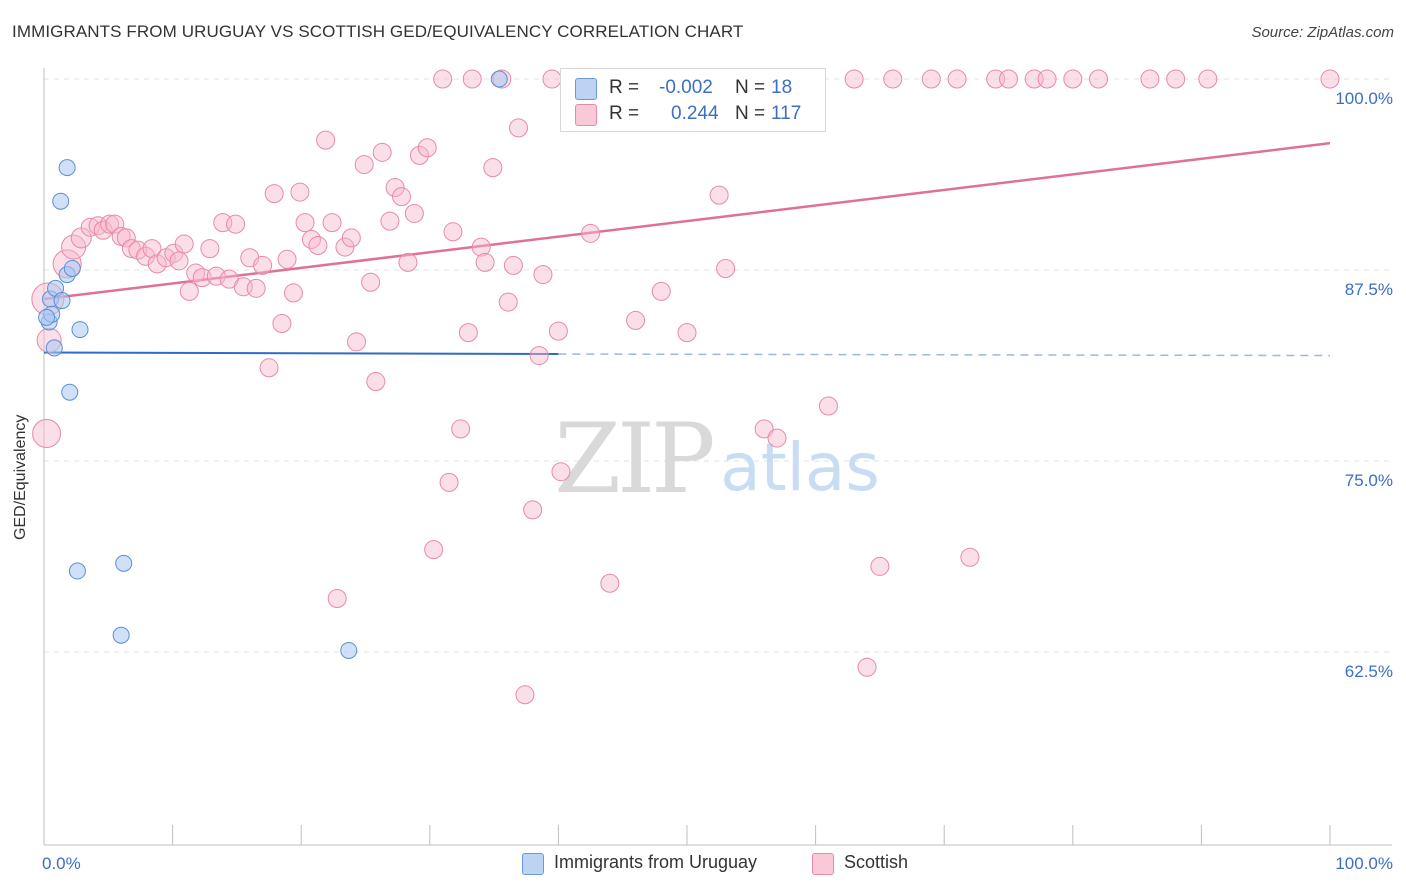 The width and height of the screenshot is (1406, 892). Describe the element at coordinates (800, 467) in the screenshot. I see `watermark-atlas: atlas` at that location.